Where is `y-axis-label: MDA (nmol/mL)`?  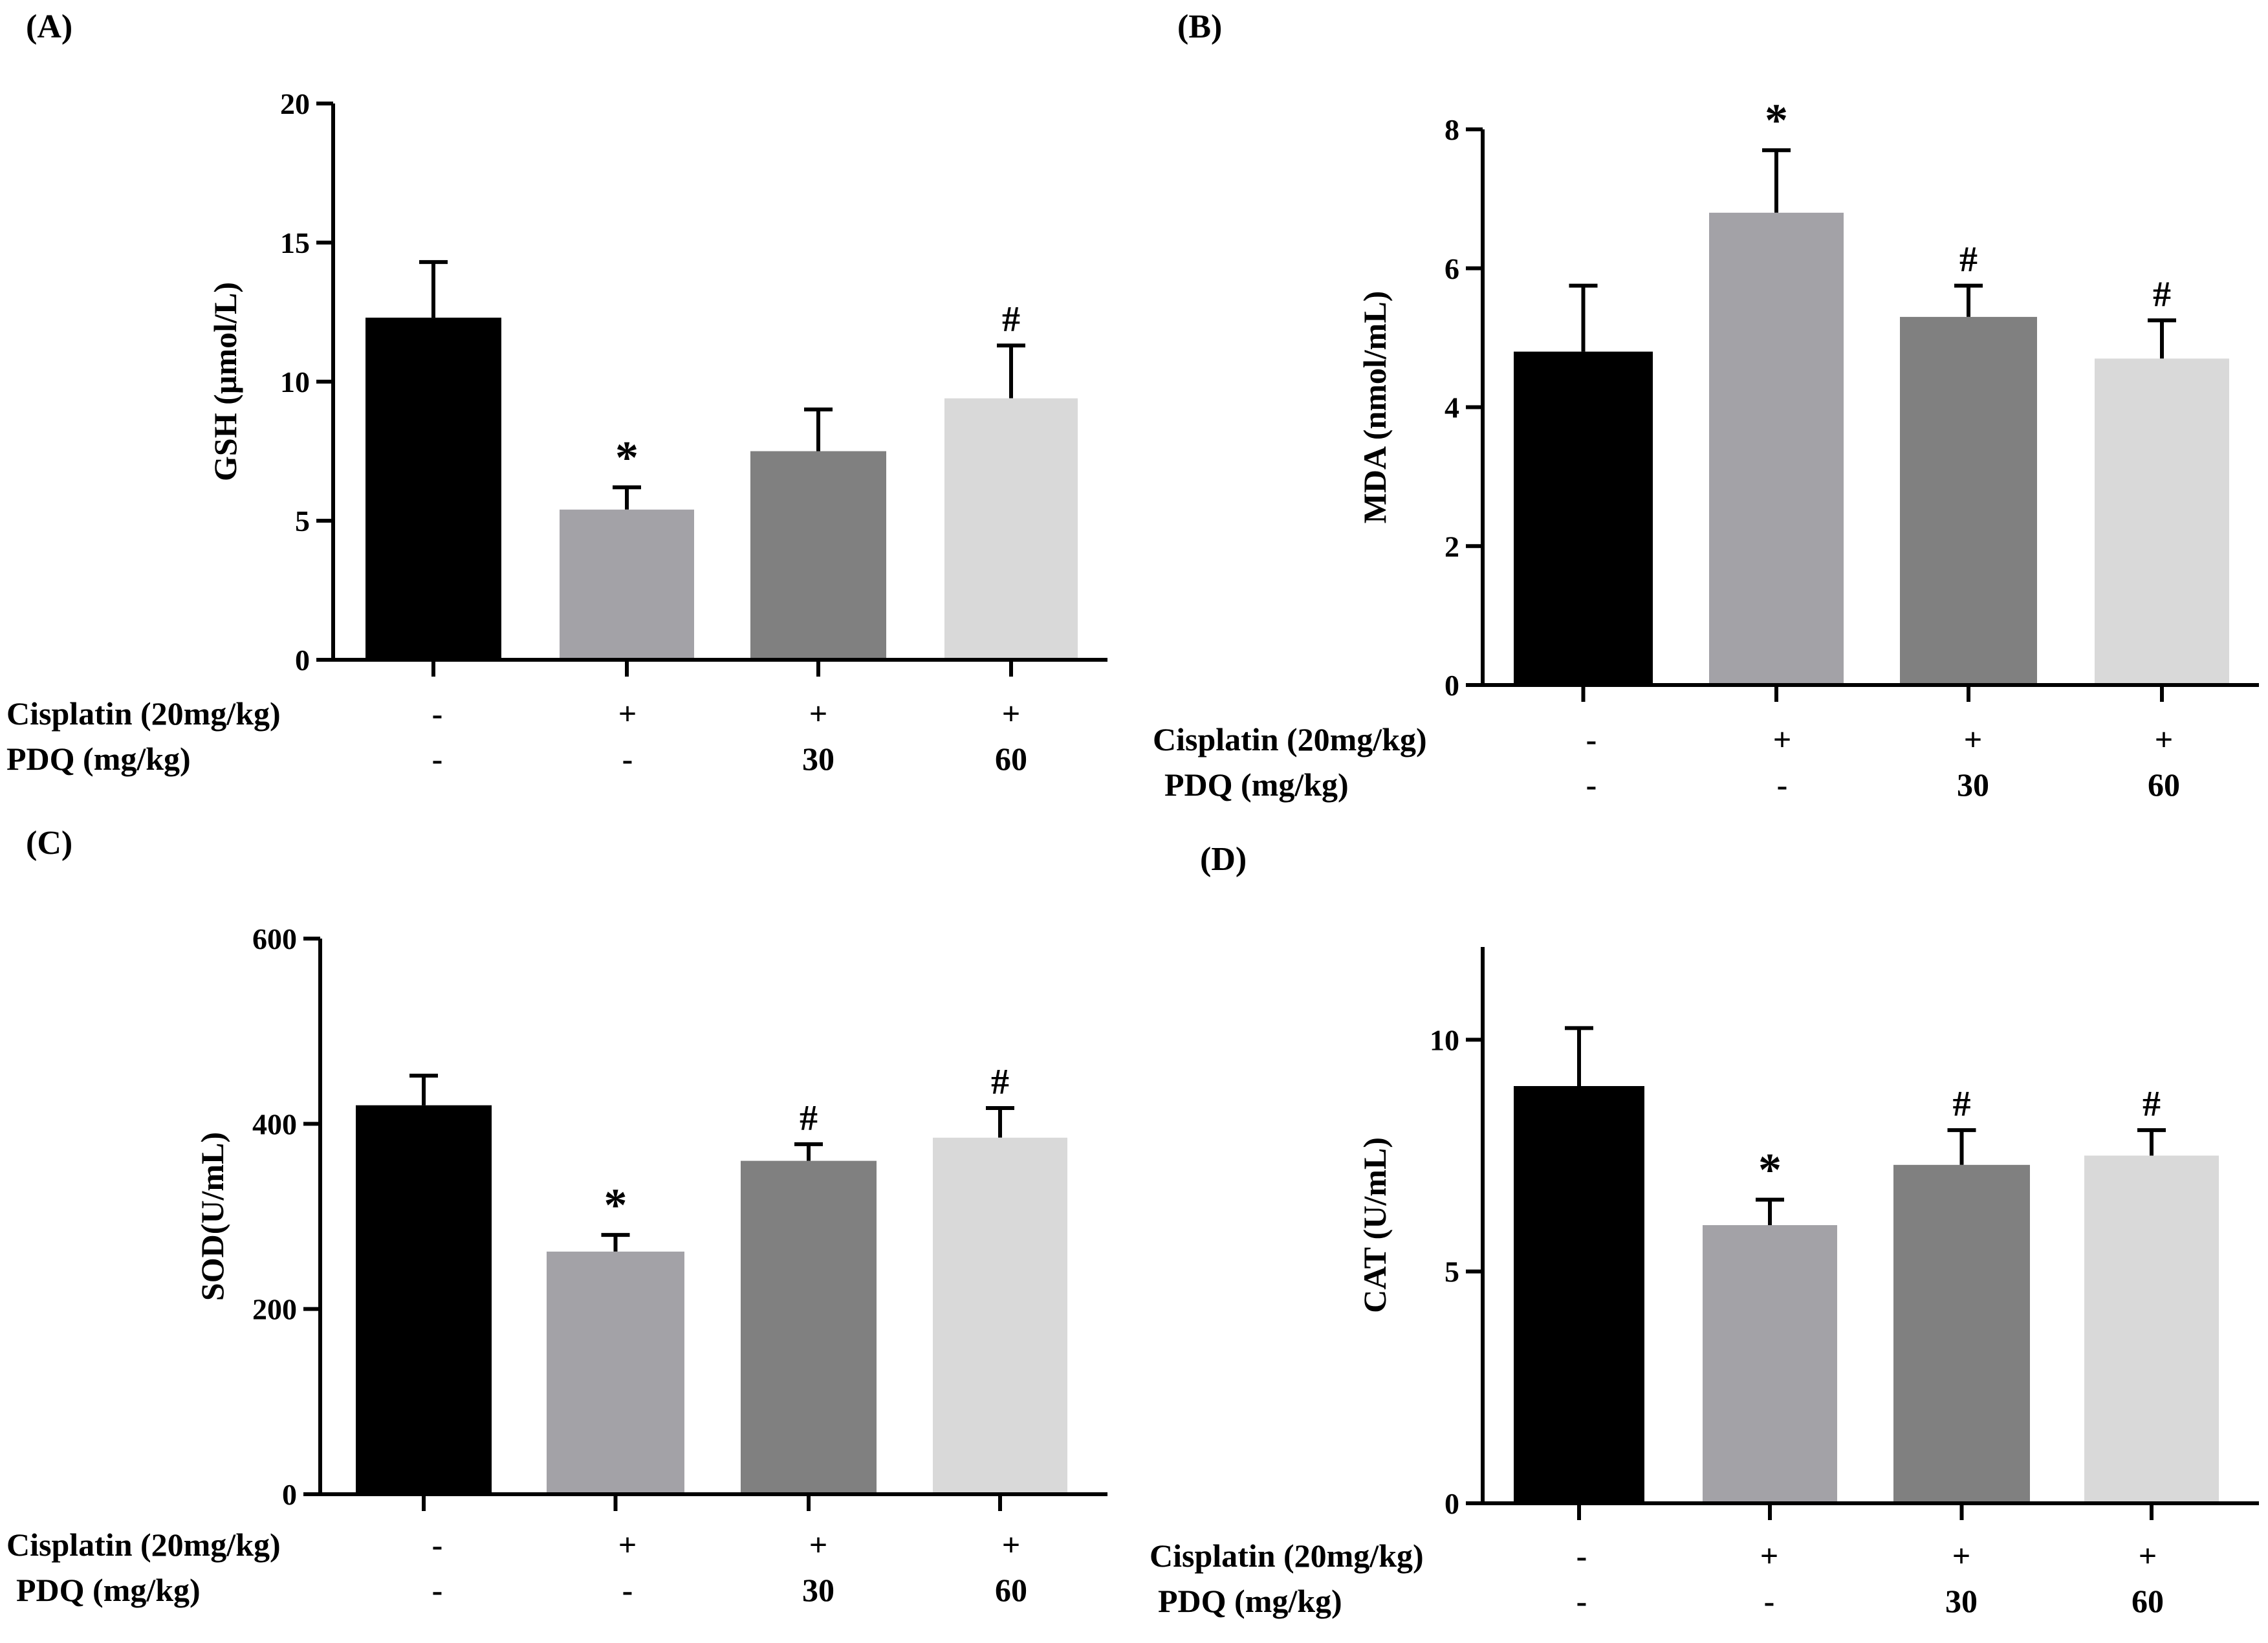 y-axis-label: MDA (nmol/mL) is located at coordinates (1375, 408).